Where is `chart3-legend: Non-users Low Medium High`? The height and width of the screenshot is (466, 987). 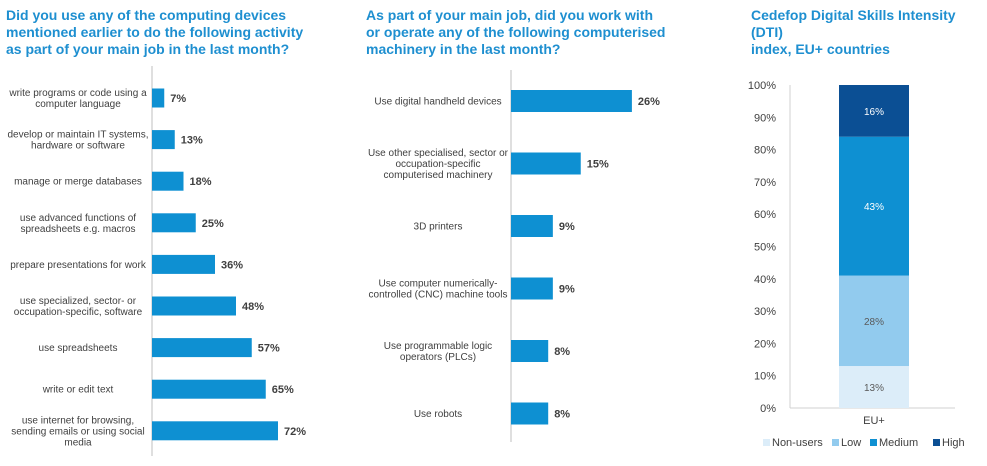
chart3-legend: Non-users Low Medium High is located at coordinates (864, 443).